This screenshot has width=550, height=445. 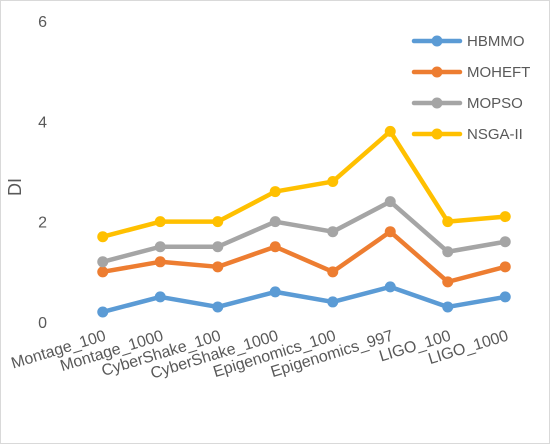 What do you see at coordinates (496, 41) in the screenshot?
I see `legend-label: HBMMO` at bounding box center [496, 41].